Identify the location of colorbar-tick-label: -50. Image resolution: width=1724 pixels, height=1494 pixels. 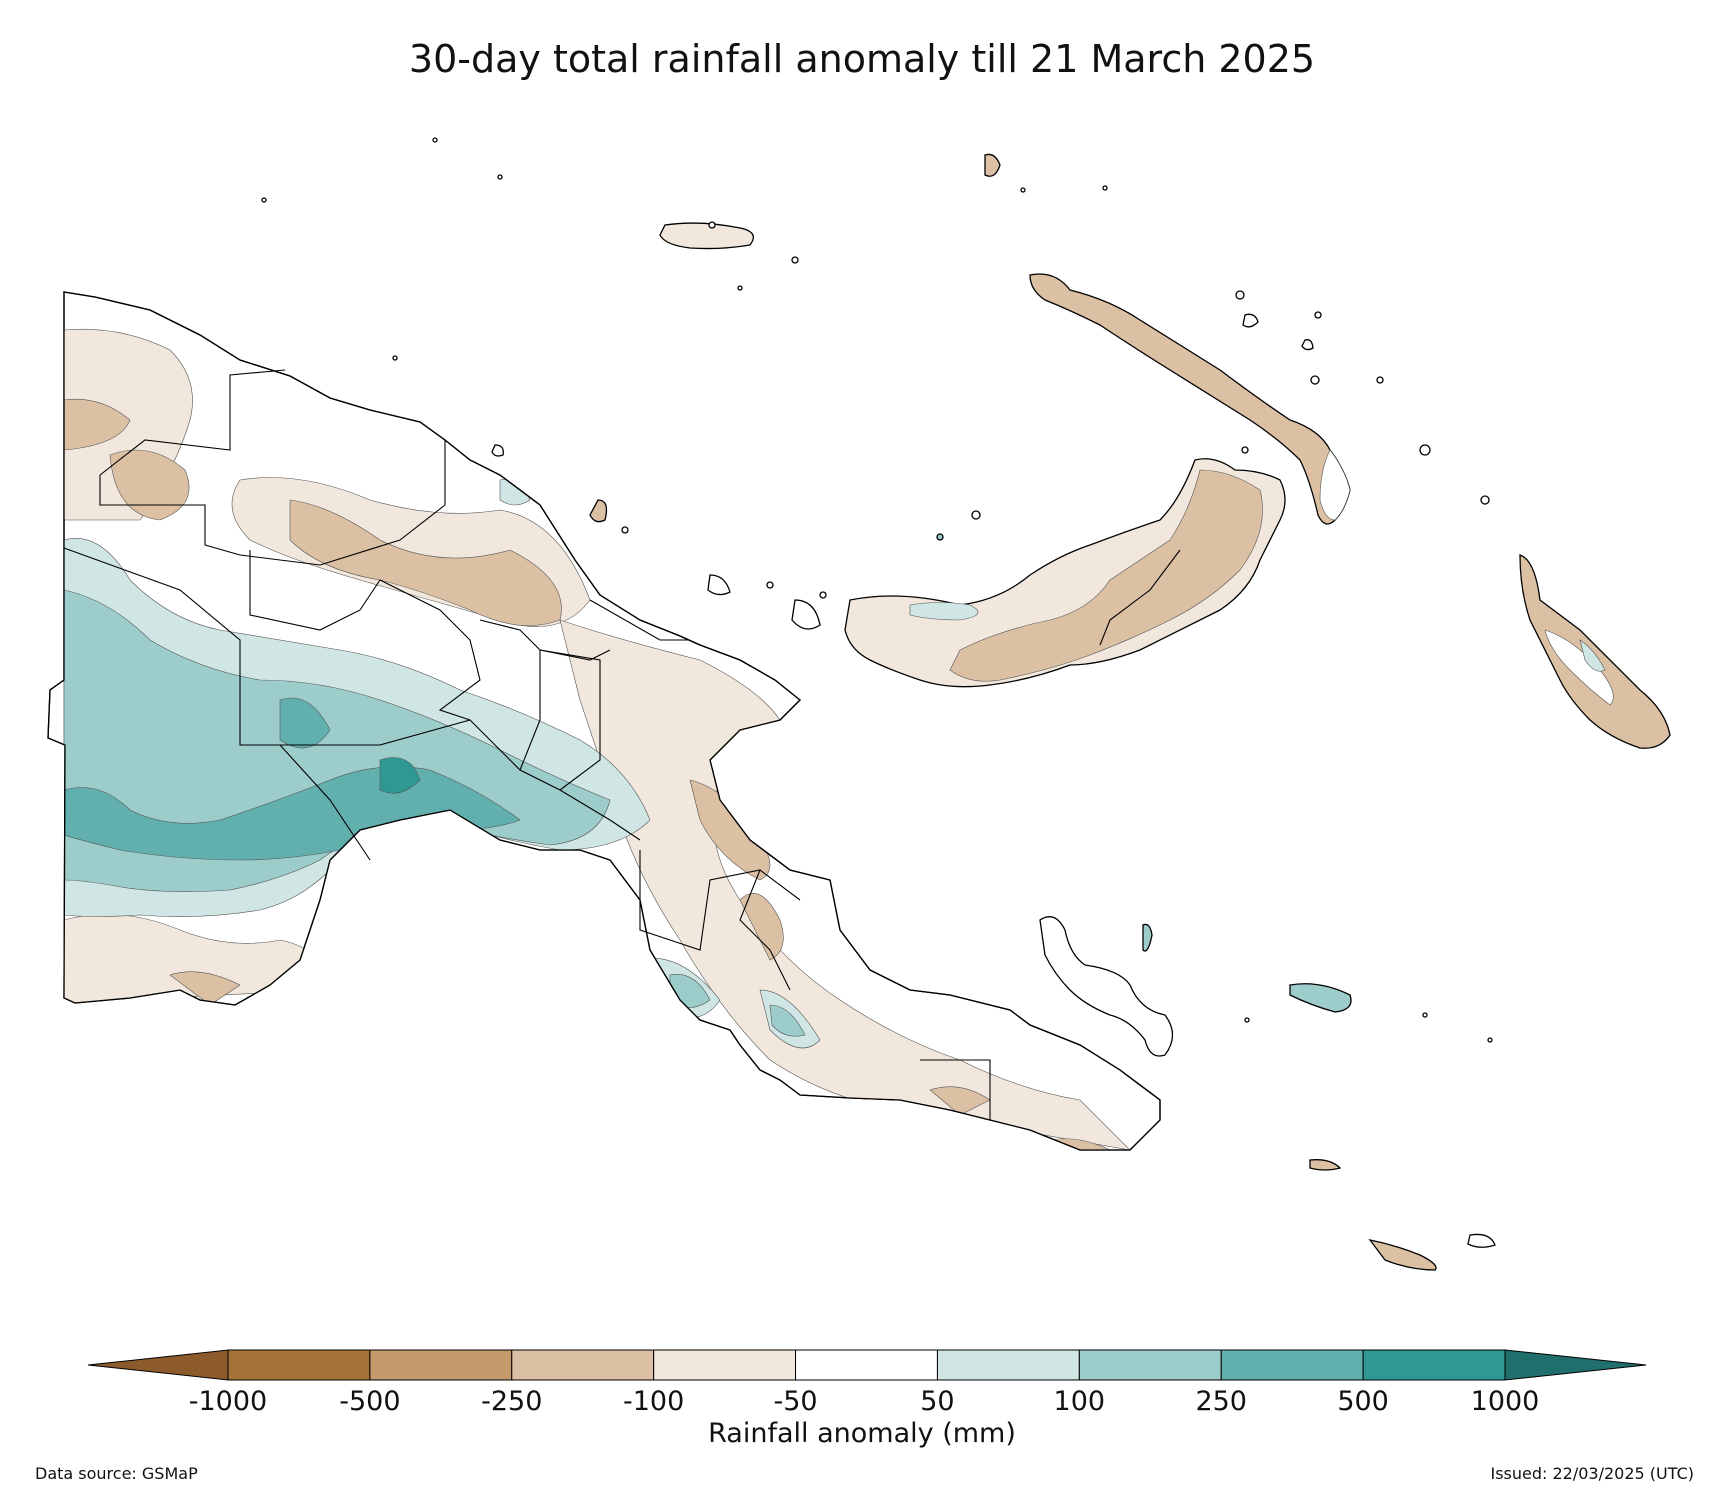
(795, 1401).